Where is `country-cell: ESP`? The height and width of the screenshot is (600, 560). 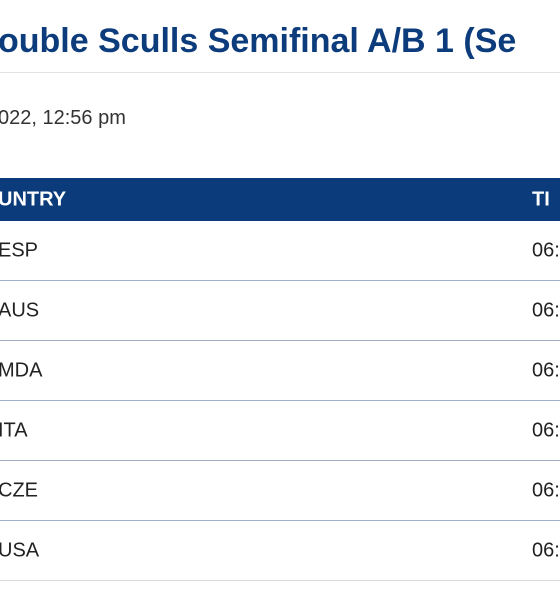 country-cell: ESP is located at coordinates (19, 250).